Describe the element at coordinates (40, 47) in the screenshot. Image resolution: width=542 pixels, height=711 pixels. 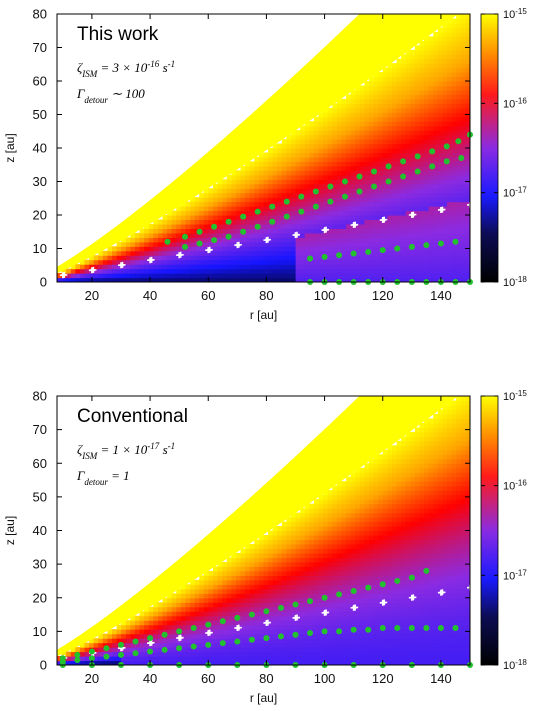
I see `y-tick-label: 70` at that location.